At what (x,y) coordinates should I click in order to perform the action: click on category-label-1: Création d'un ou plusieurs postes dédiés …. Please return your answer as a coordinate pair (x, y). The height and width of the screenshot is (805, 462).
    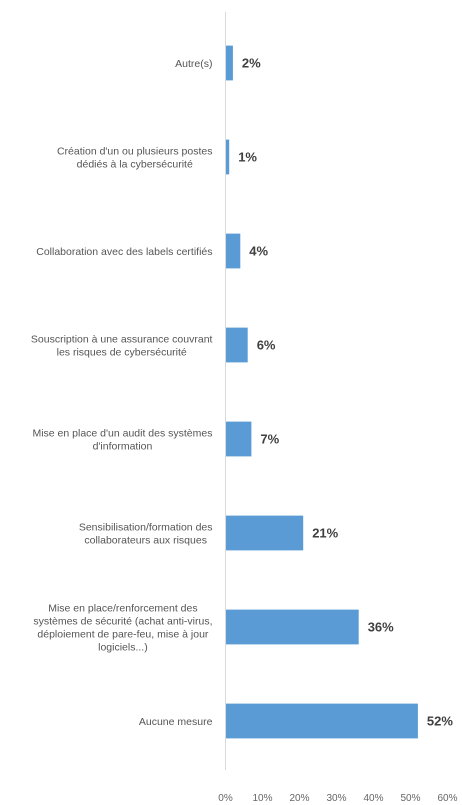
    Looking at the image, I should click on (135, 158).